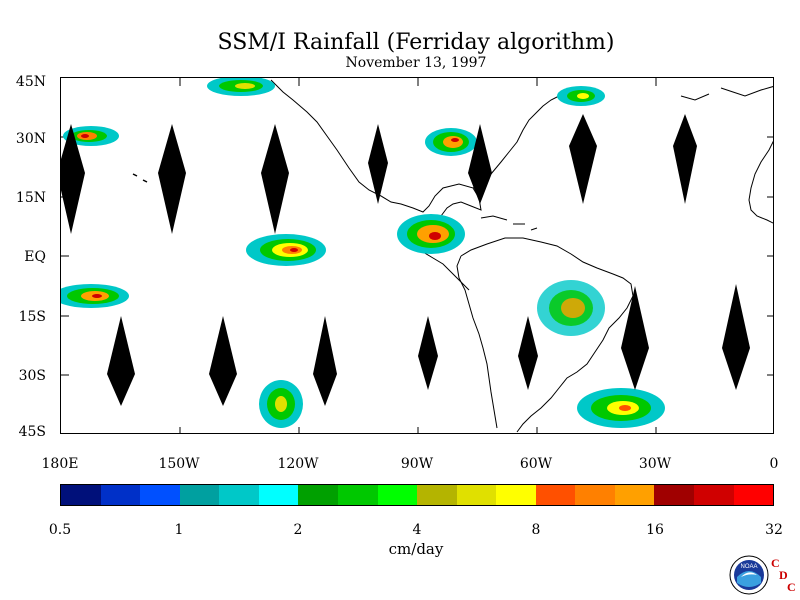 The width and height of the screenshot is (800, 600). Describe the element at coordinates (536, 464) in the screenshot. I see `lon-label-60w: 60W` at that location.